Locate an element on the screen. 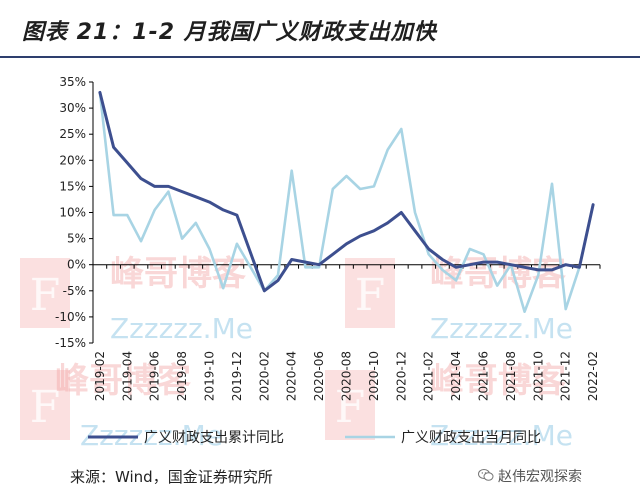 The image size is (640, 500). x-tick-label: 2022-02 is located at coordinates (593, 376).